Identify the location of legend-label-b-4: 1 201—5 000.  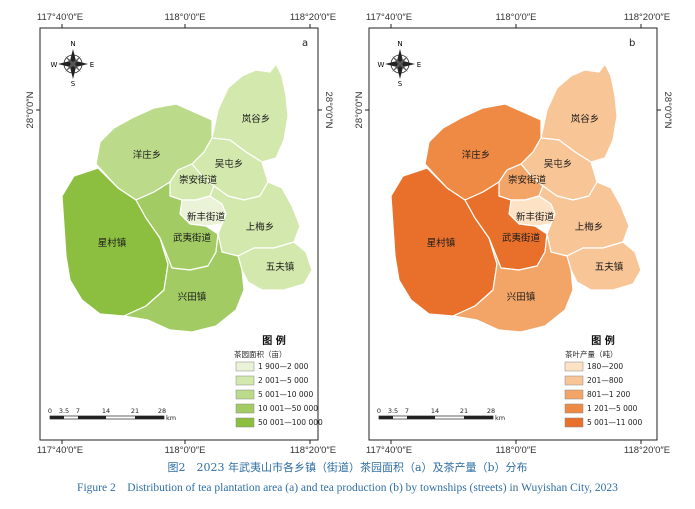
(612, 408).